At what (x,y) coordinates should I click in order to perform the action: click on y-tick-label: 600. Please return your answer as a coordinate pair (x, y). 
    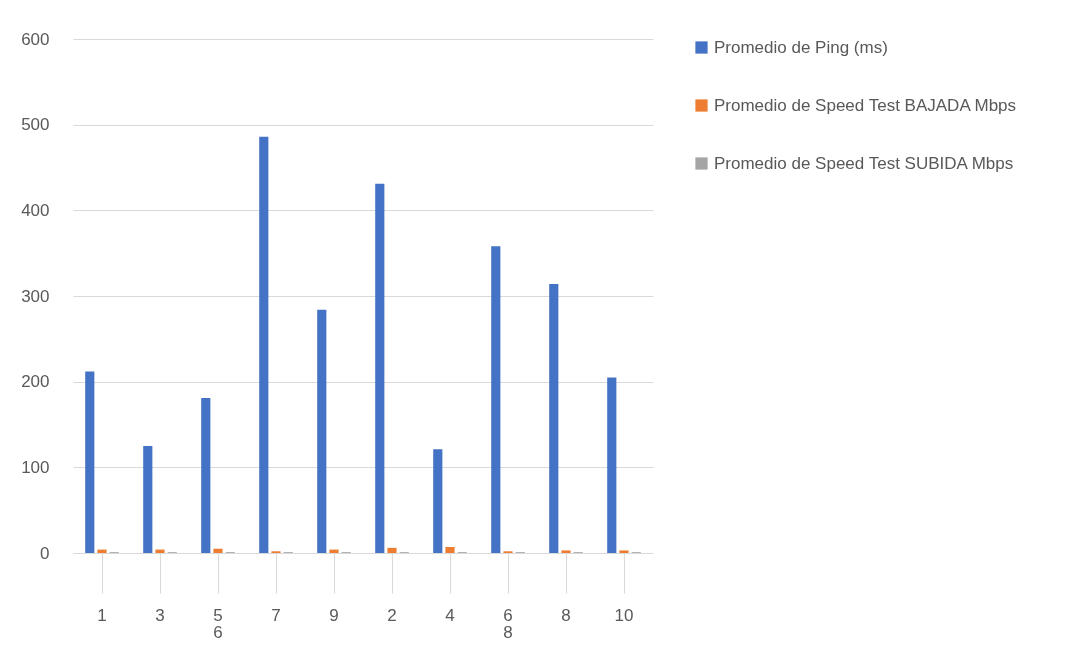
    Looking at the image, I should click on (35, 39).